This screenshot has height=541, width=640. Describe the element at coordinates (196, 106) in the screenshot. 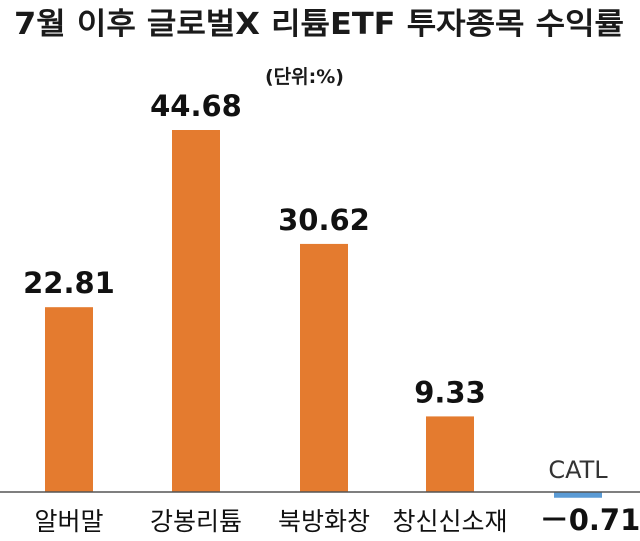

I see `value-label-2: 44.68` at that location.